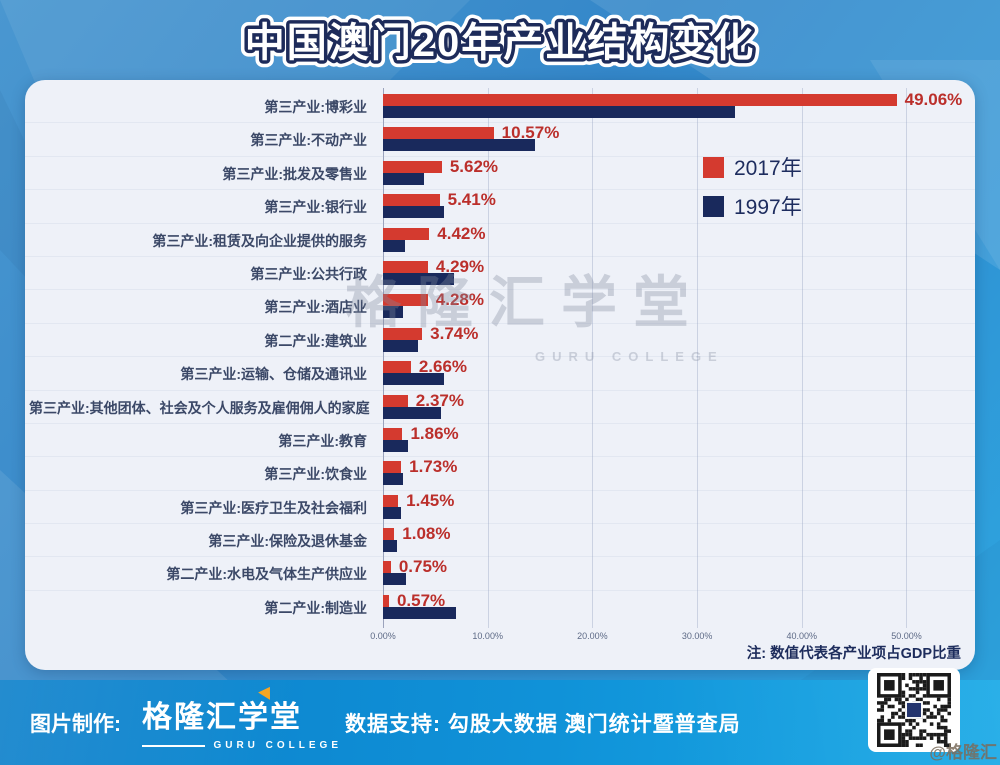 The image size is (1000, 765). What do you see at coordinates (802, 636) in the screenshot?
I see `x-tick-label: 40.00%` at bounding box center [802, 636].